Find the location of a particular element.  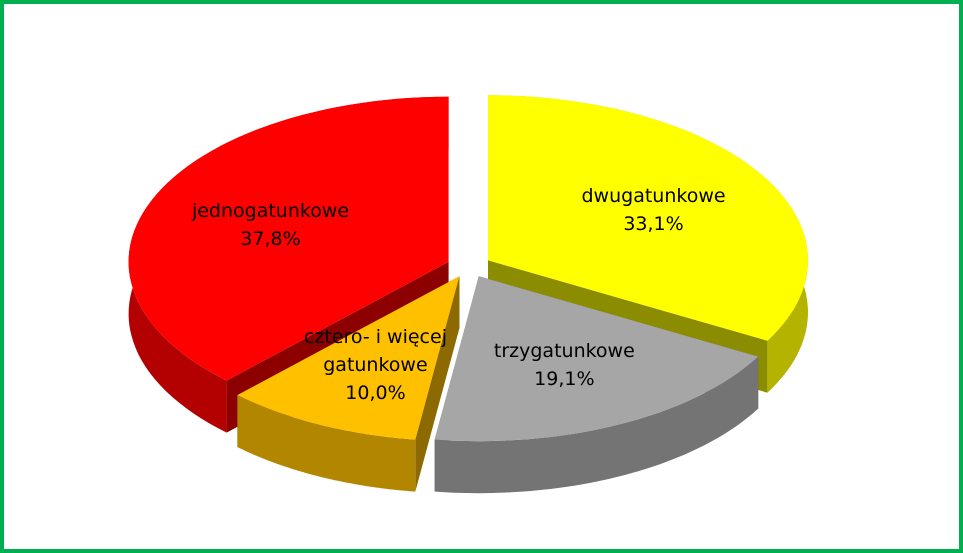

data-label: cztero- i więcej gatunkowe 10,0% is located at coordinates (375, 365).